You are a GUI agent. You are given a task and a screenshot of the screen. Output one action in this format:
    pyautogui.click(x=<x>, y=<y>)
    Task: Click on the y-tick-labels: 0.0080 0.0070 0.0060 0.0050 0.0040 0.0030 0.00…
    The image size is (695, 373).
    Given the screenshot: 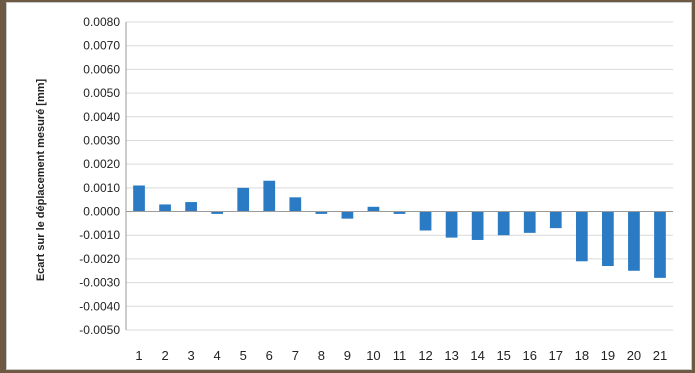 What is the action you would take?
    pyautogui.click(x=99, y=176)
    